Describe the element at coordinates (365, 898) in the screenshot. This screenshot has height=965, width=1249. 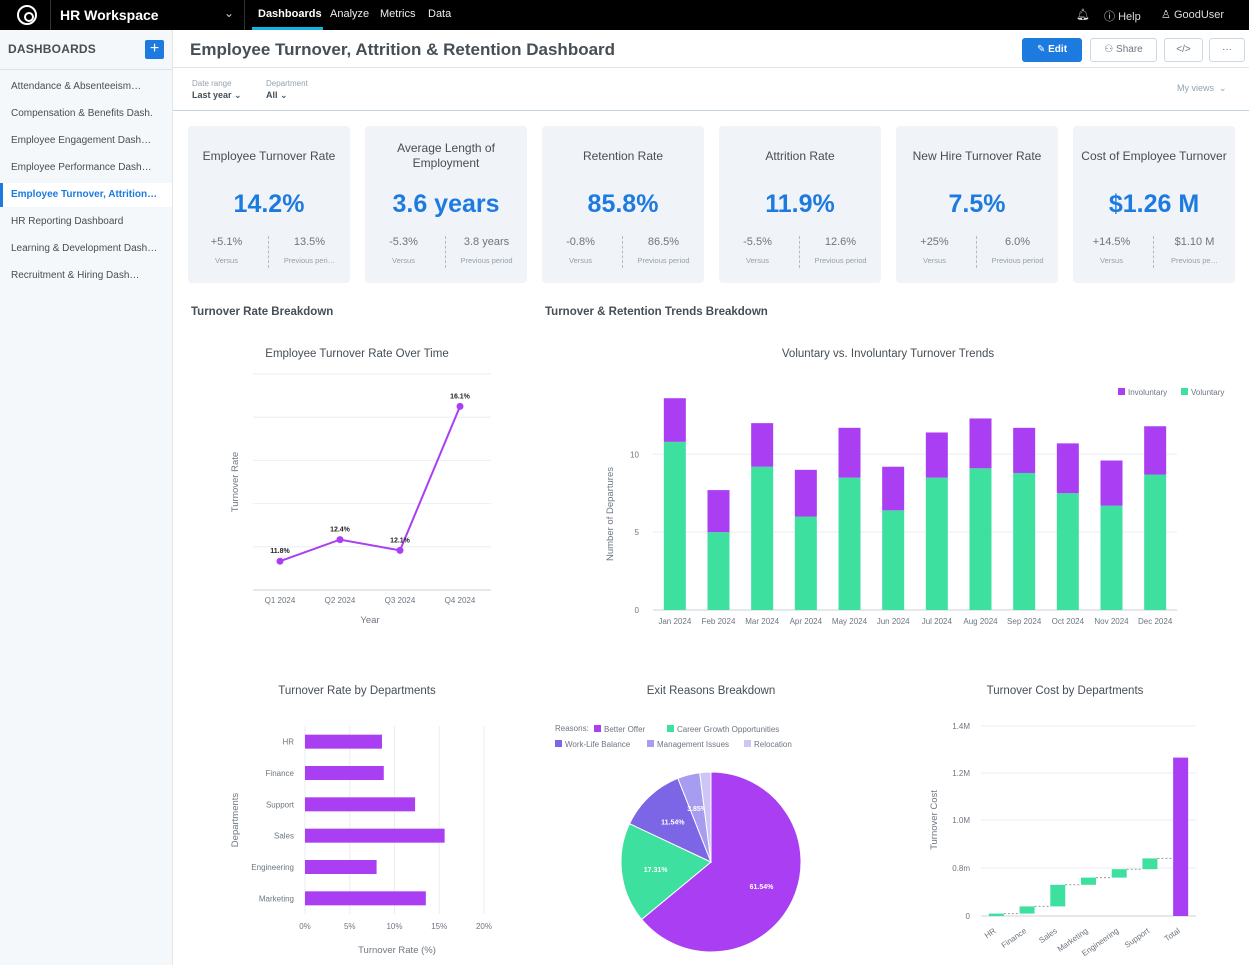
I see `hbar-bar` at that location.